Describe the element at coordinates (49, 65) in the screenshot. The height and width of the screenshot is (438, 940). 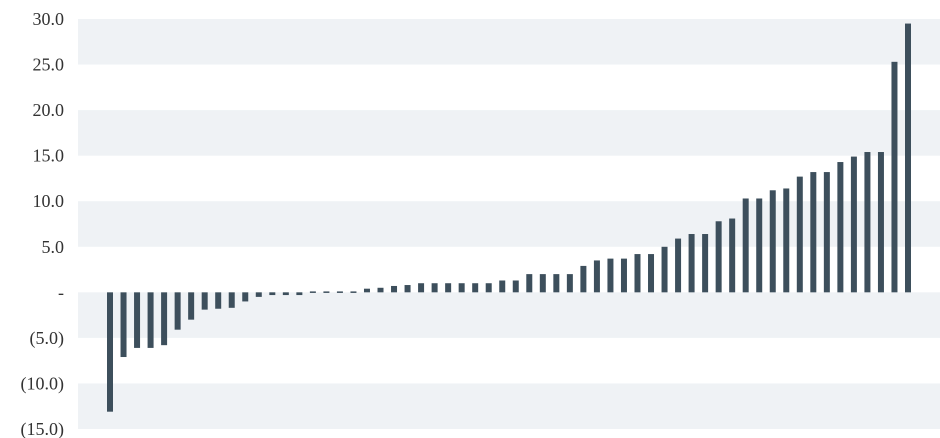
I see `y-tick-label: 25.0` at that location.